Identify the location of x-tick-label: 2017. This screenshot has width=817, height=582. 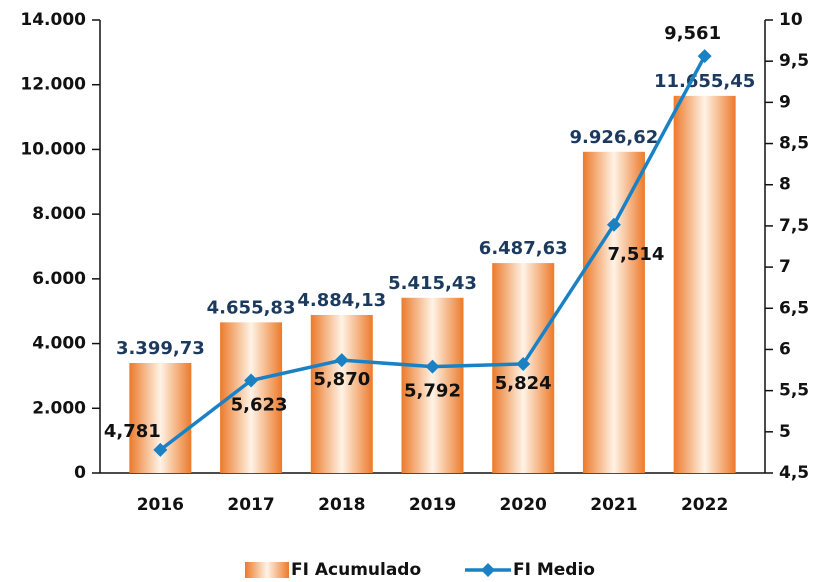
(250, 505).